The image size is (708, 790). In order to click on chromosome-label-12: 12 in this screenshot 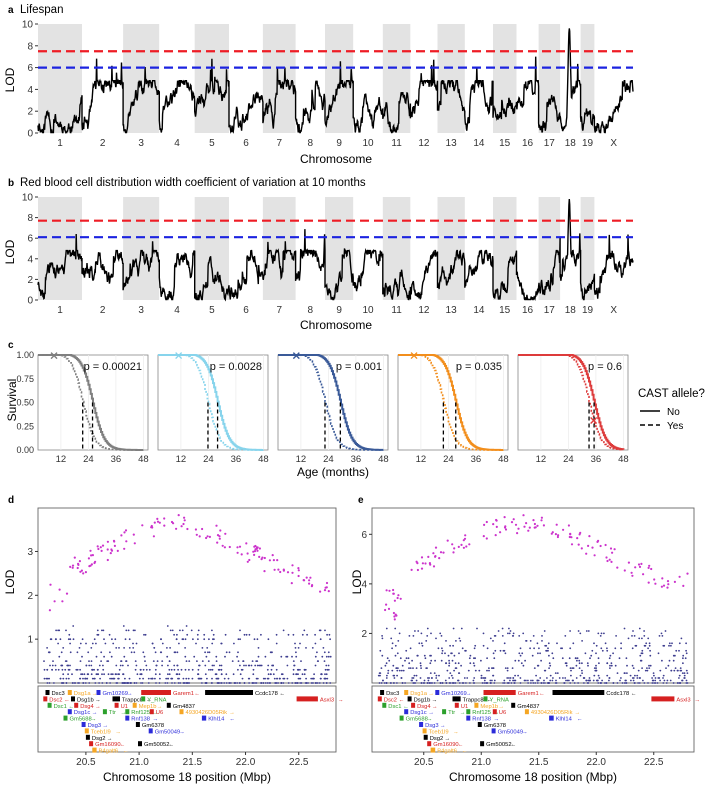, I will do `click(424, 310)`.